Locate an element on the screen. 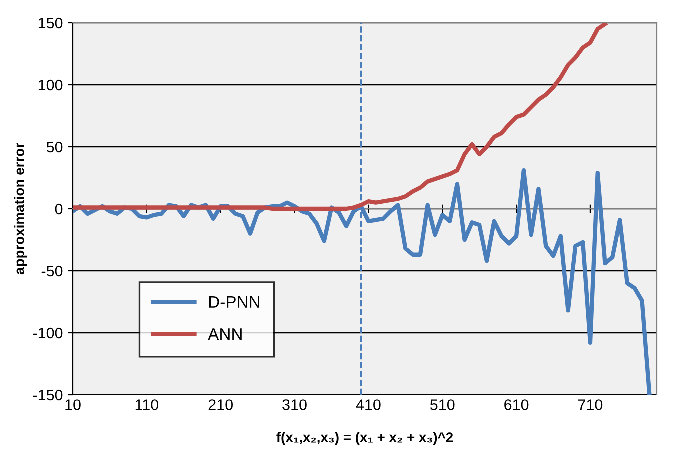 The height and width of the screenshot is (459, 676). legend-label: D-PNN is located at coordinates (234, 302).